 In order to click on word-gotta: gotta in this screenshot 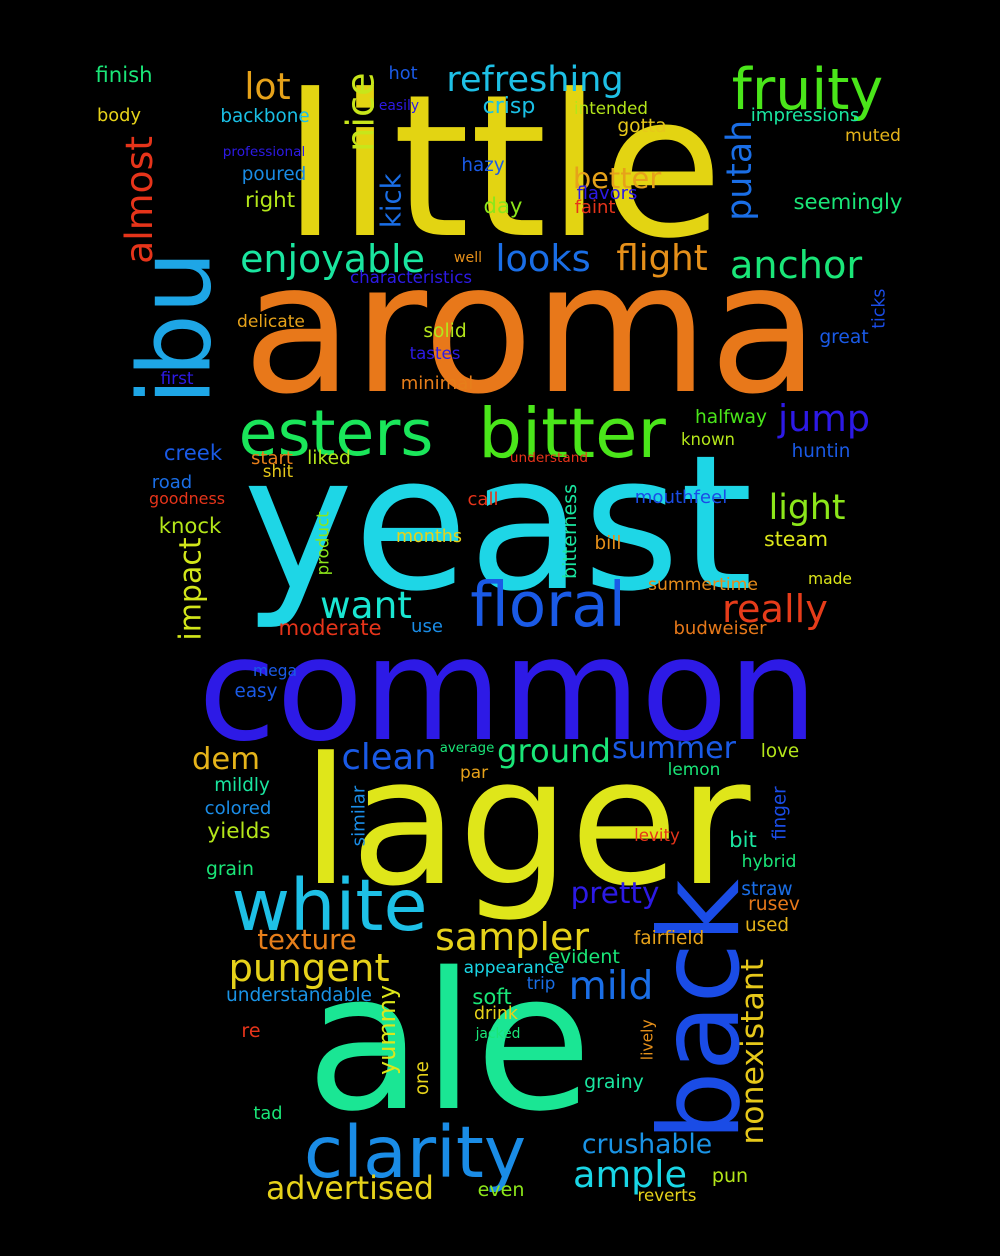, I will do `click(642, 126)`.